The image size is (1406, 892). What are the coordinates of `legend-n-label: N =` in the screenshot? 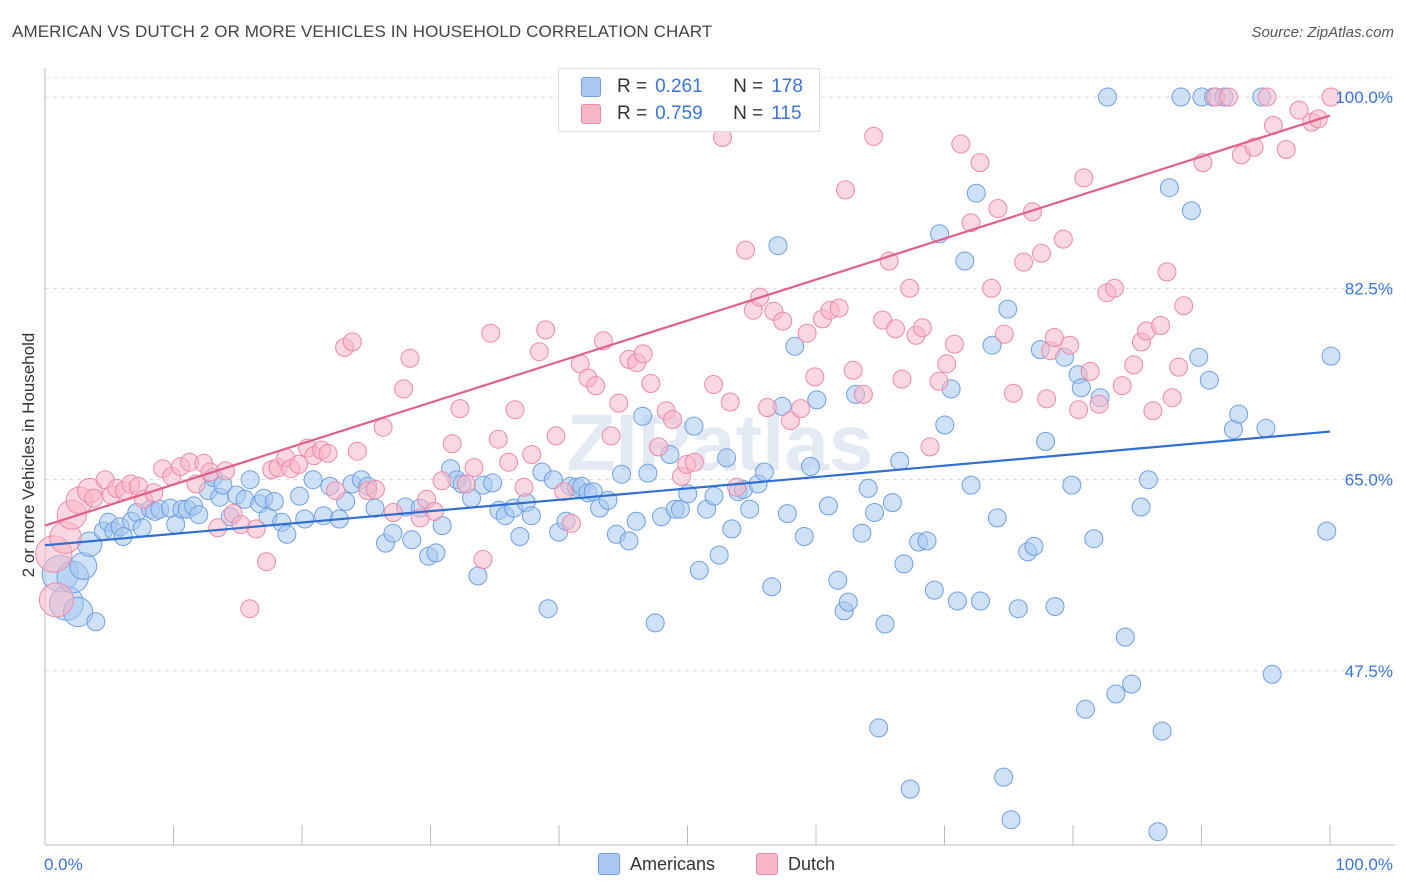 It's located at (748, 113).